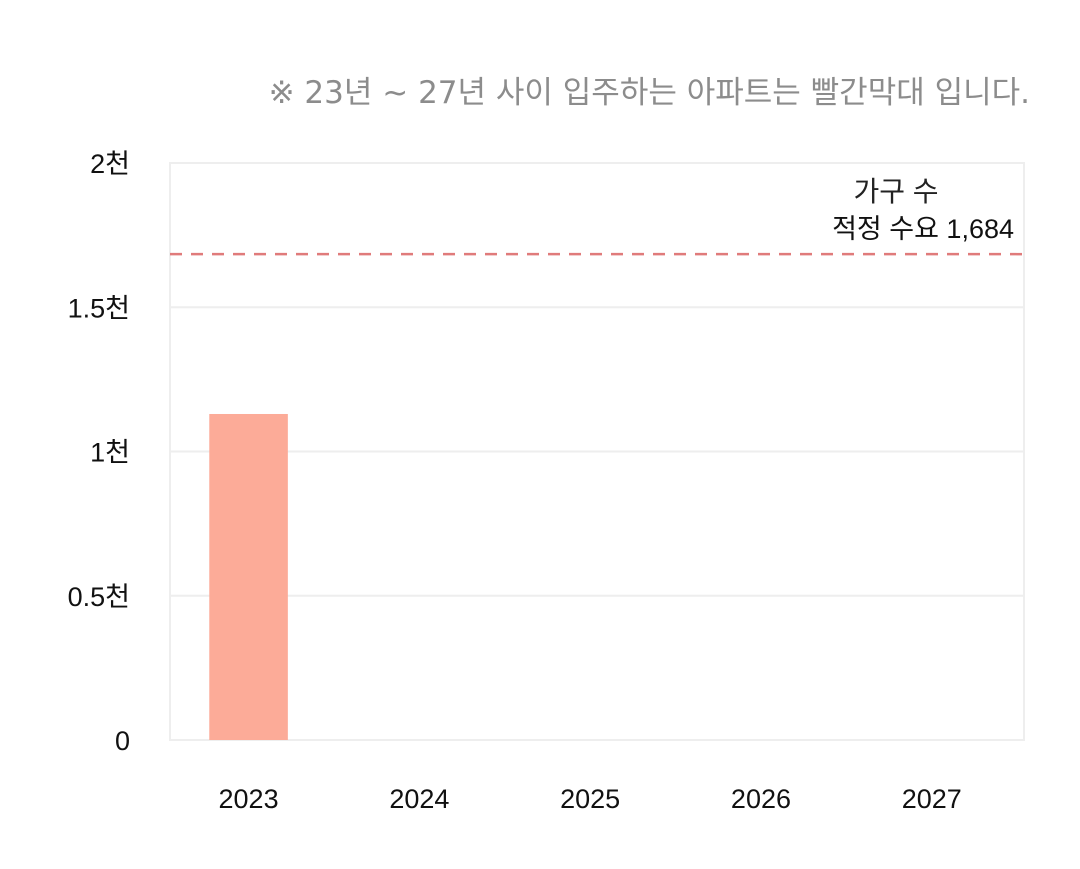 The image size is (1080, 869). What do you see at coordinates (932, 799) in the screenshot?
I see `x-tick-label: 2027` at bounding box center [932, 799].